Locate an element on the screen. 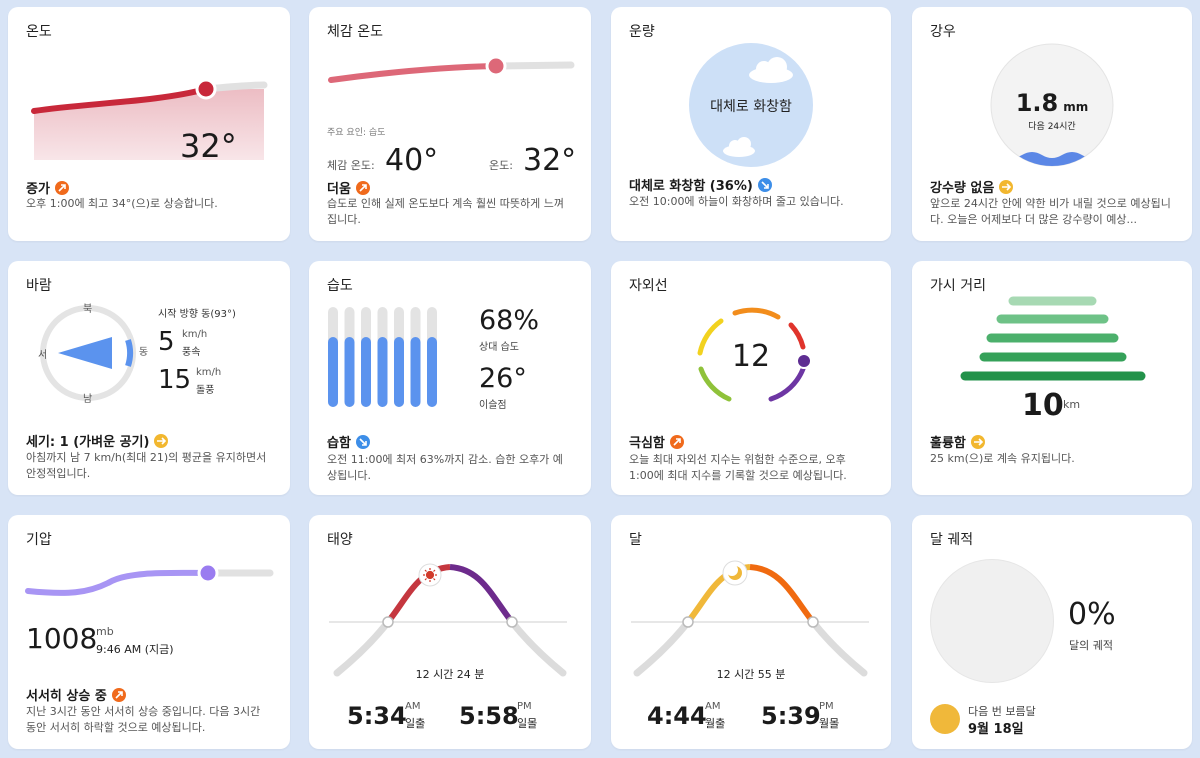 The width and height of the screenshot is (1200, 758). wind-speed: 5 is located at coordinates (166, 342).